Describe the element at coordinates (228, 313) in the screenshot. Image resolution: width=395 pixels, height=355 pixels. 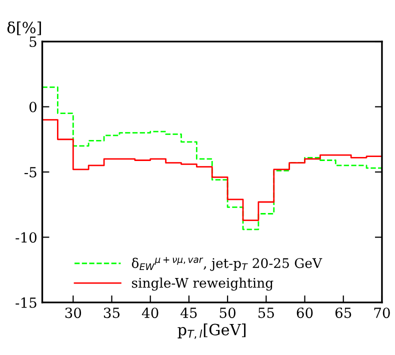
I see `x-tick-label: 50` at that location.